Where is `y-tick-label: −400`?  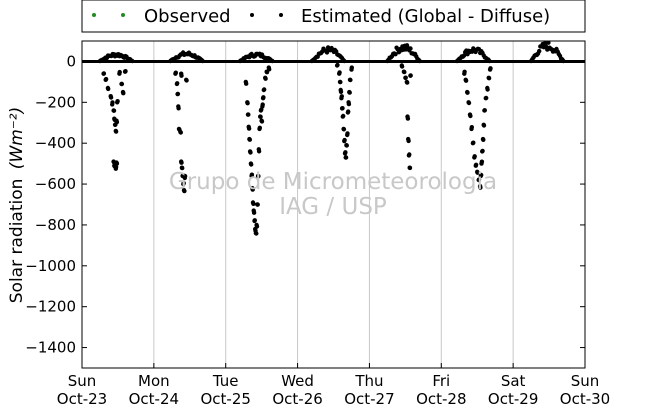 y-tick-label: −400 is located at coordinates (55, 143).